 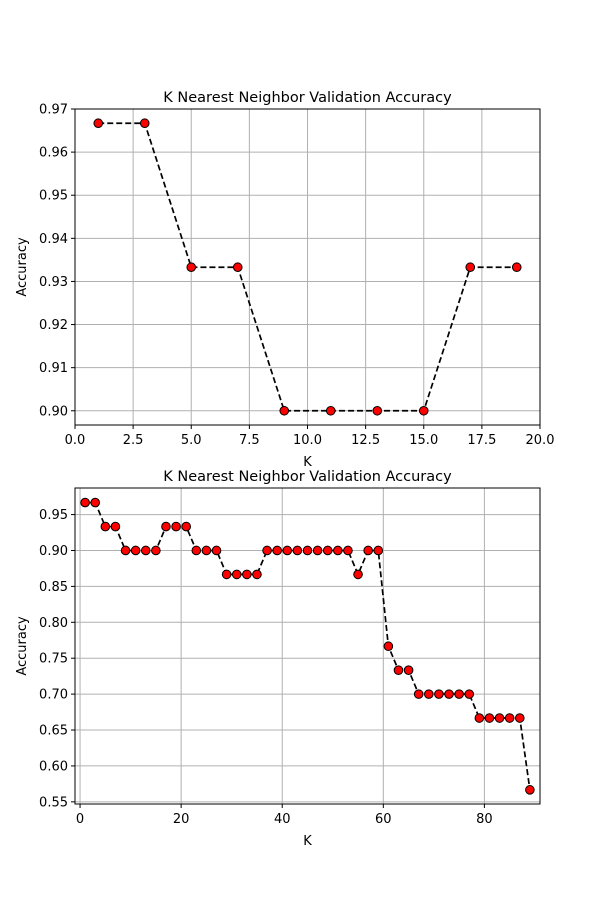 I want to click on chart-2-y-tick-label: 0.70, so click(x=53, y=695).